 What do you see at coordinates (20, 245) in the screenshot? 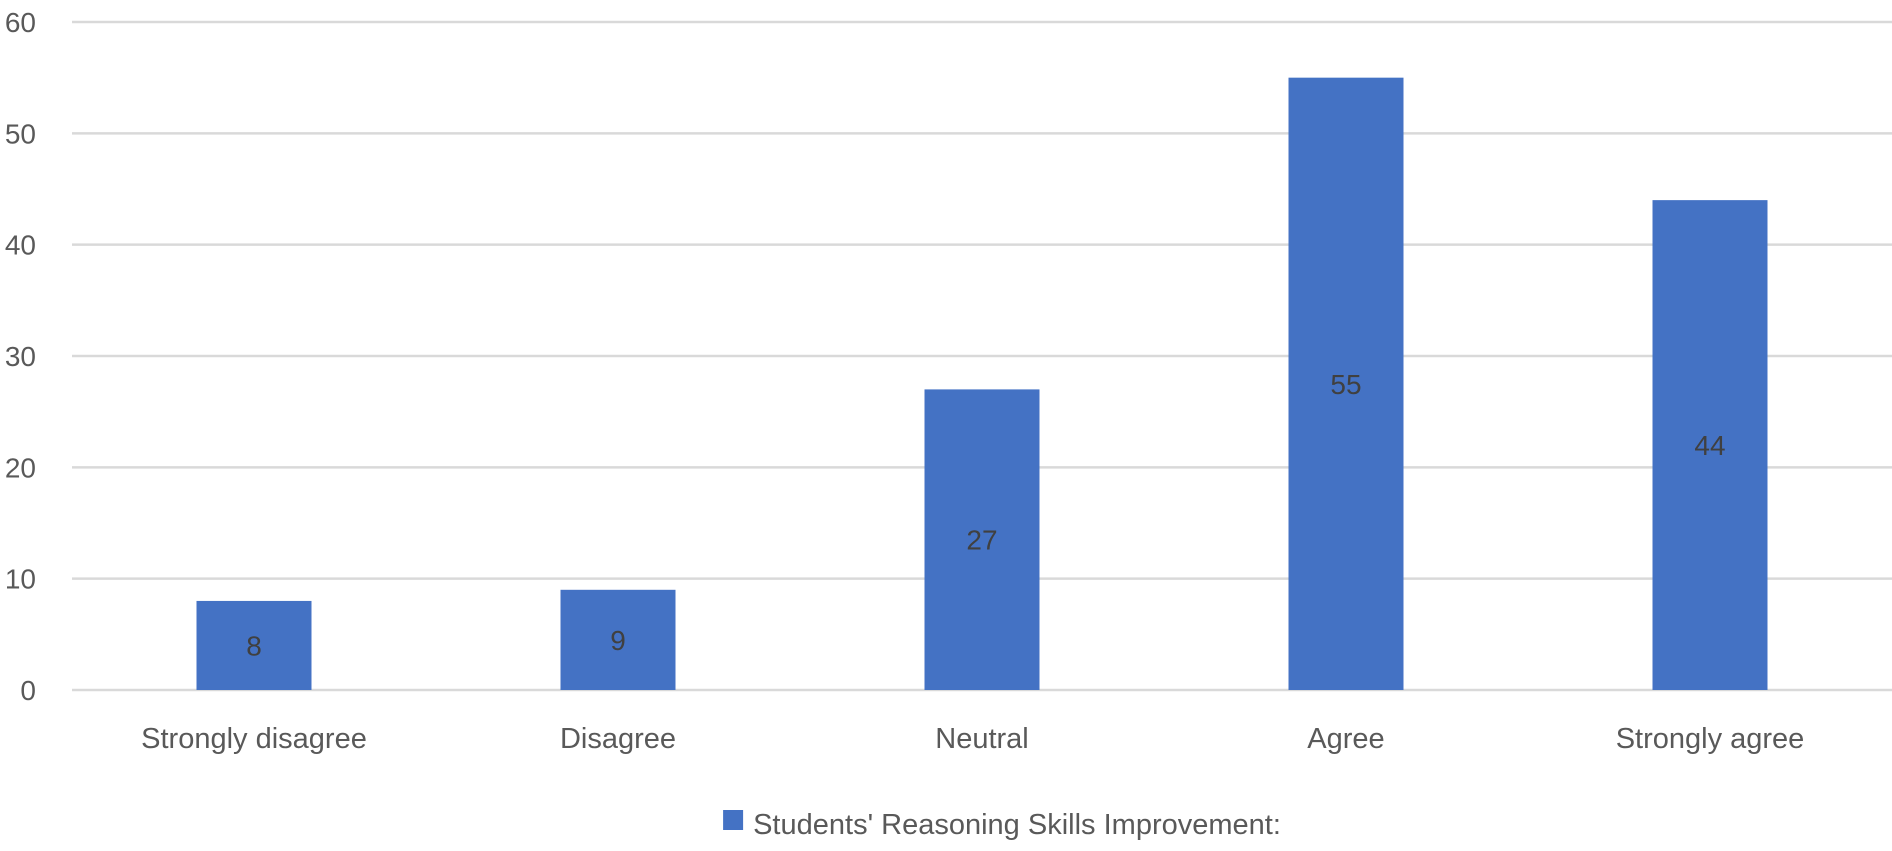
I see `y-tick-label: 40` at bounding box center [20, 245].